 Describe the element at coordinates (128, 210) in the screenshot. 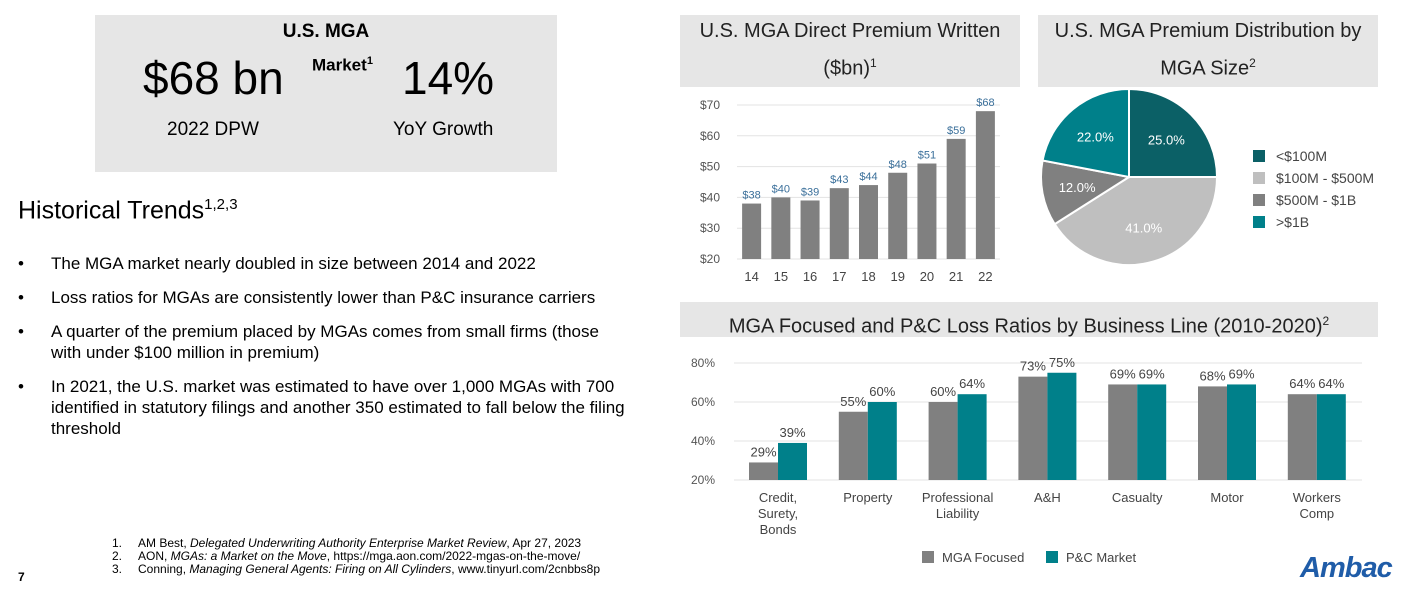

I see `trends-heading: Historical Trends1,2,3` at that location.